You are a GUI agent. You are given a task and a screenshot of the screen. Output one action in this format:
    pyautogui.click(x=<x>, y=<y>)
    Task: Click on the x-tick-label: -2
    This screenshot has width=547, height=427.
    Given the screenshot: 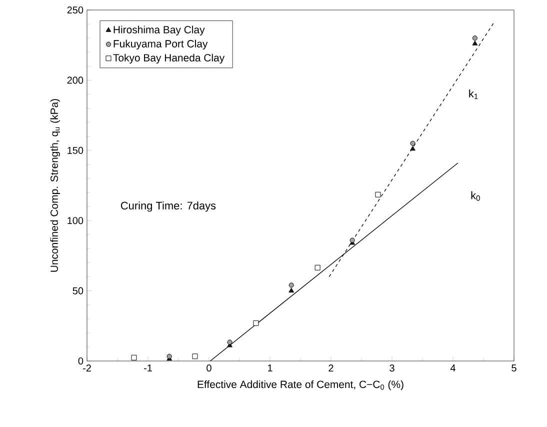 What is the action you would take?
    pyautogui.click(x=87, y=368)
    